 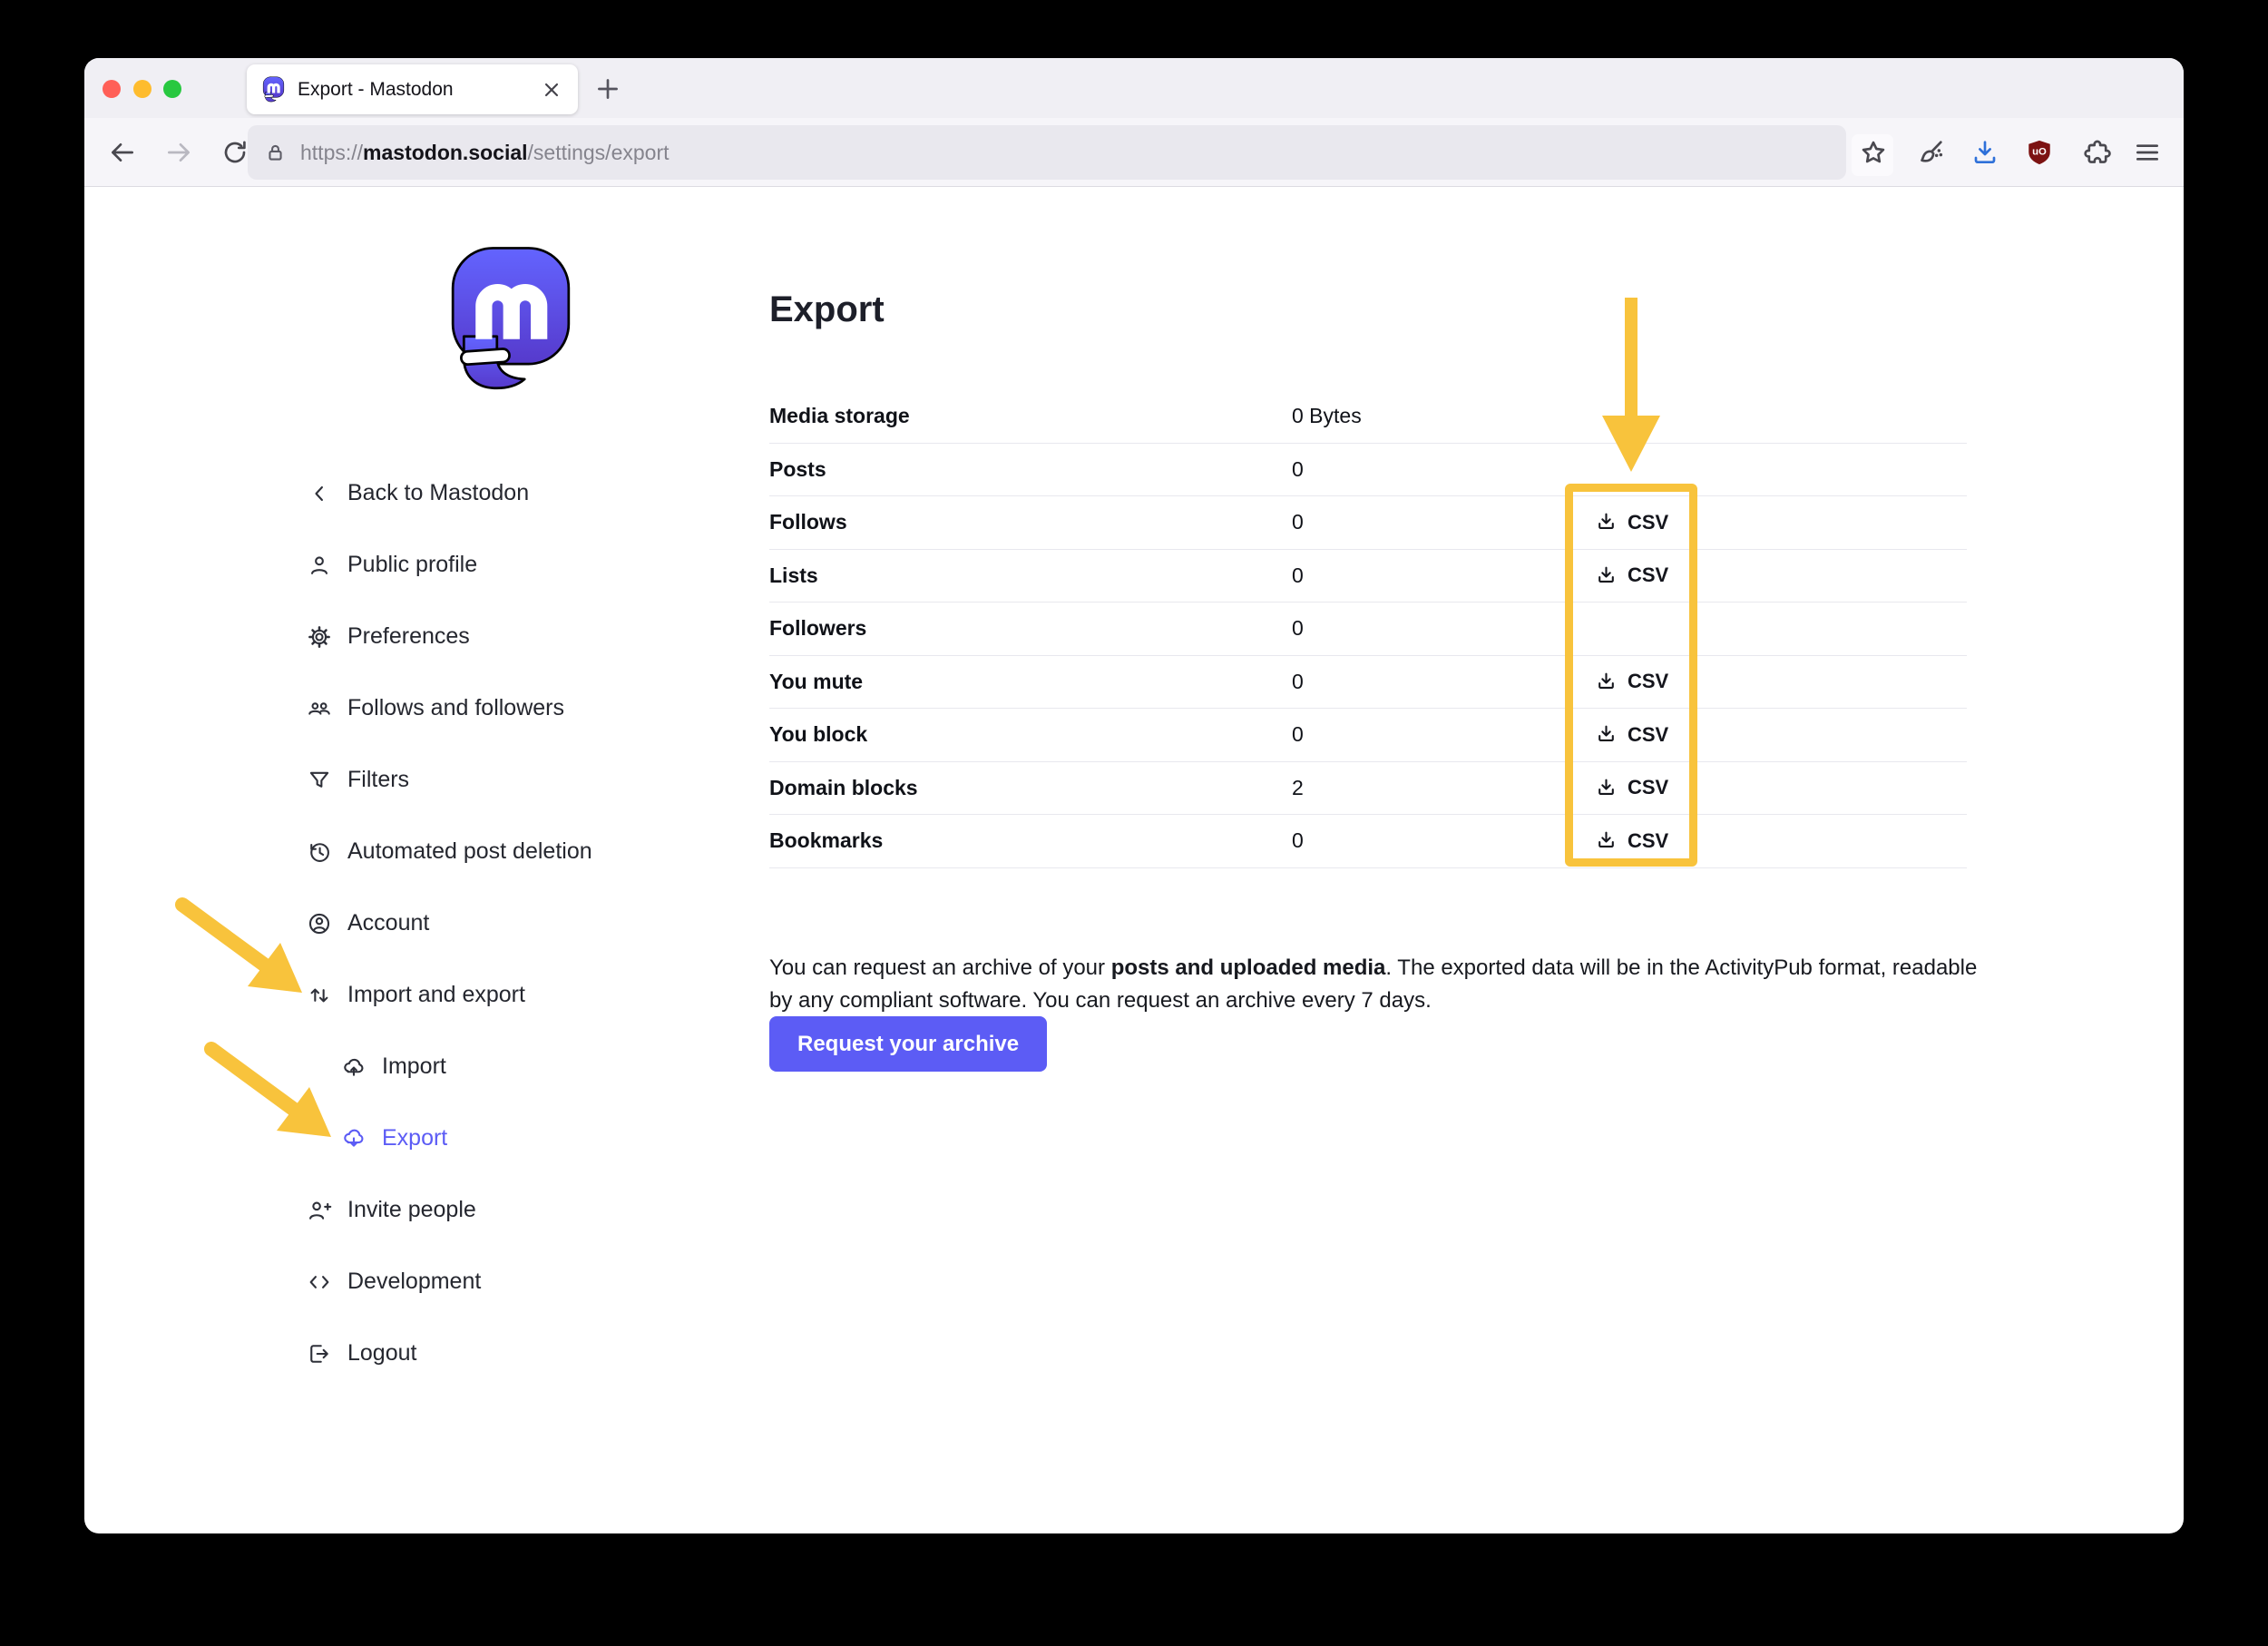 I want to click on svg-text: uO, so click(x=2040, y=151).